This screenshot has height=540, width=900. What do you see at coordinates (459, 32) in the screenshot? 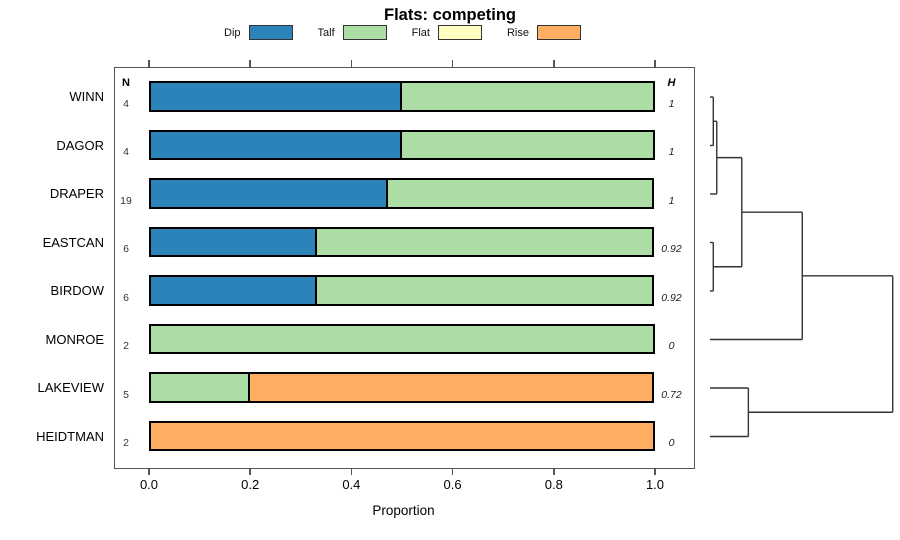
I see `legend-swatch-flat` at bounding box center [459, 32].